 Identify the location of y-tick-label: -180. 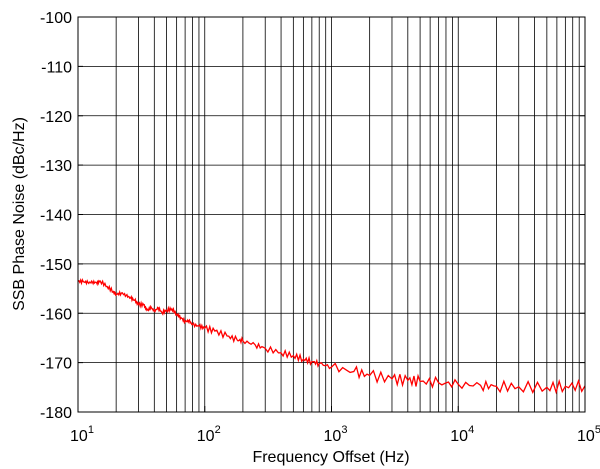
(56, 413).